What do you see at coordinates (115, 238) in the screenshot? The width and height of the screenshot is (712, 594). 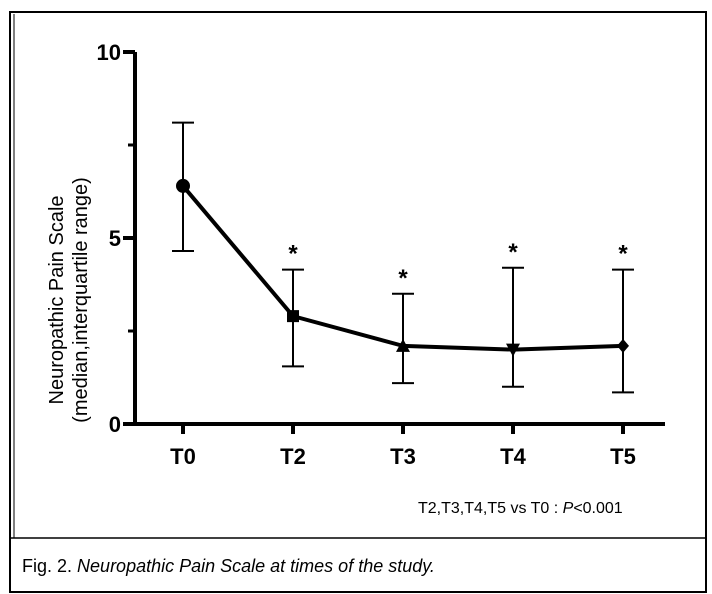 I see `y-tick-label: 5` at bounding box center [115, 238].